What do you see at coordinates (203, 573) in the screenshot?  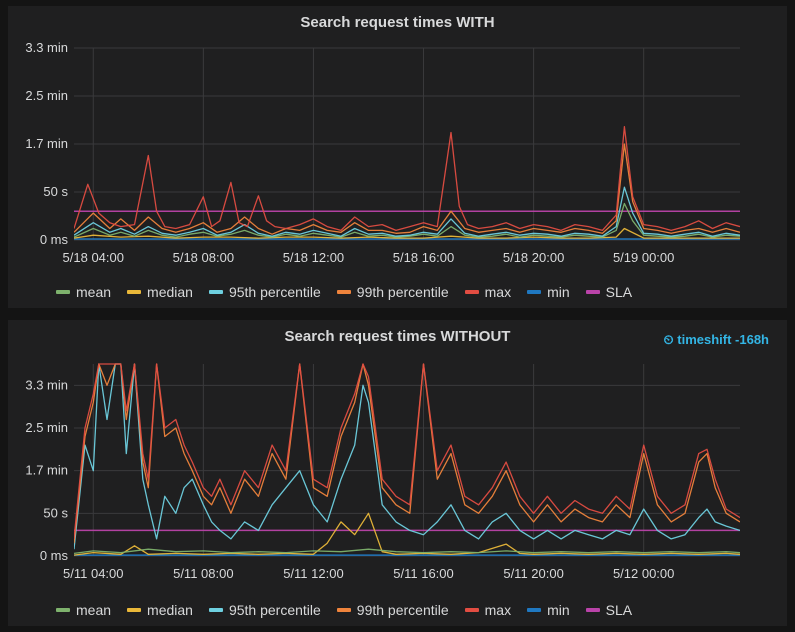 I see `x-tick-label: 5/11 08:00` at bounding box center [203, 573].